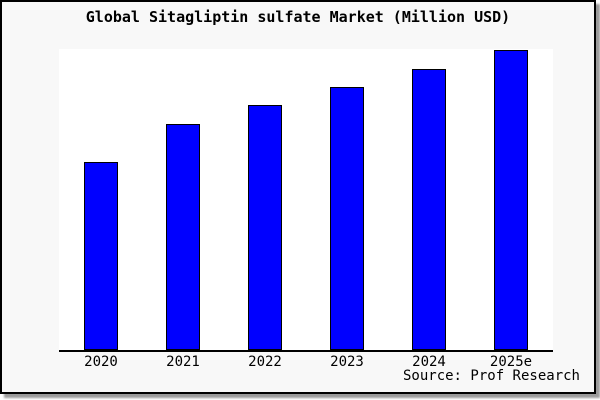  What do you see at coordinates (306, 351) in the screenshot?
I see `x-axis-line` at bounding box center [306, 351].